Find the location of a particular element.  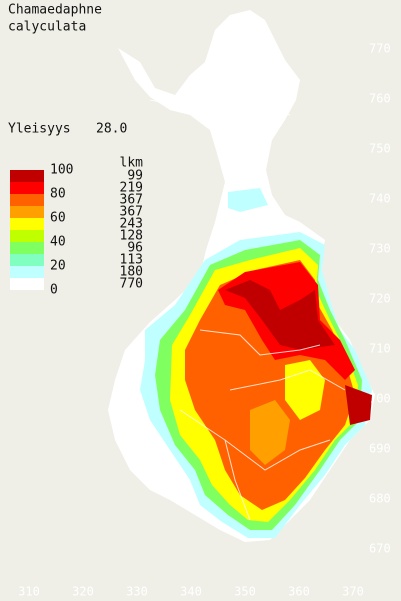

scale-label: 80 is located at coordinates (58, 194).